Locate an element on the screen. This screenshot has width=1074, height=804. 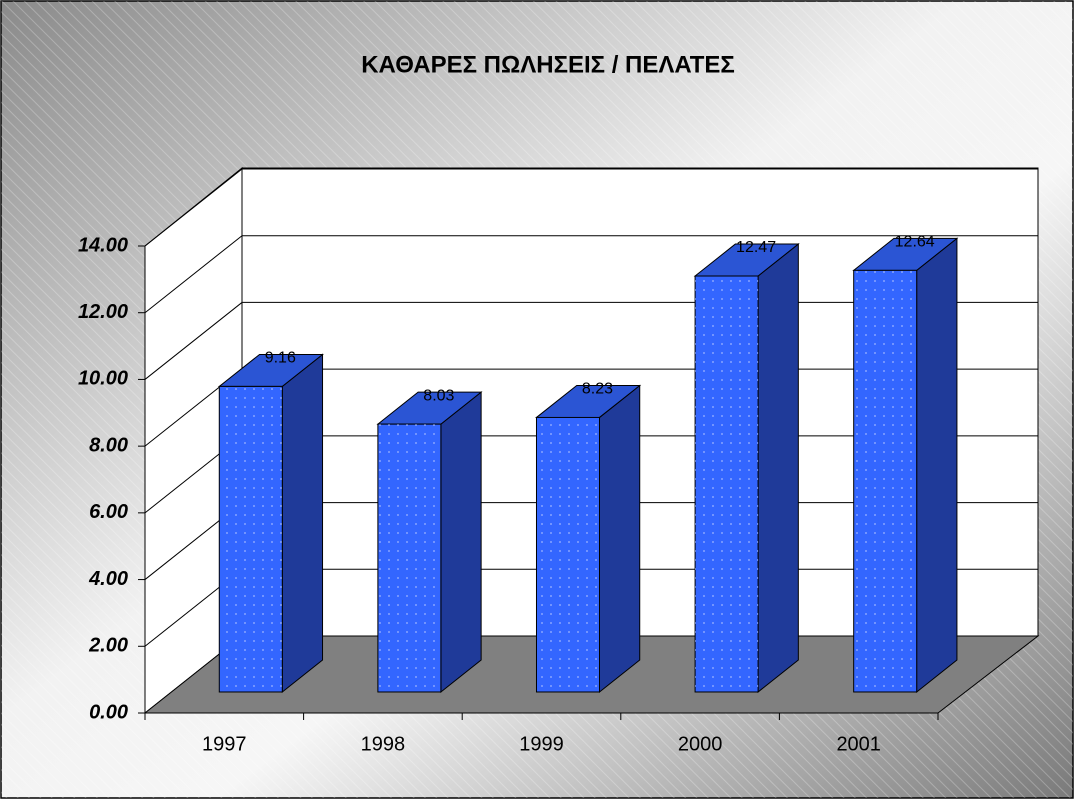
value-label: 9.16 is located at coordinates (280, 358).